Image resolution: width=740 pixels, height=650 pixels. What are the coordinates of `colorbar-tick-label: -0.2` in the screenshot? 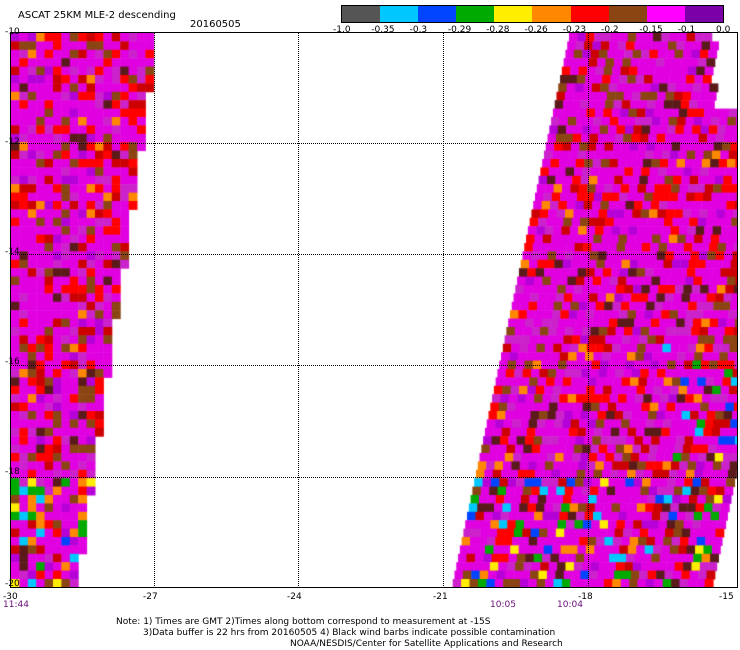 It's located at (610, 30).